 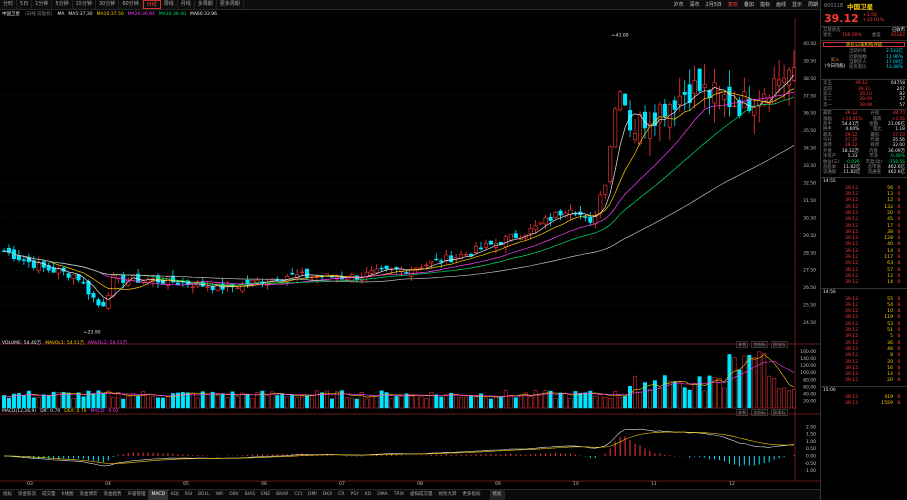 What do you see at coordinates (30, 484) in the screenshot?
I see `date-axis-tick: 03` at bounding box center [30, 484].